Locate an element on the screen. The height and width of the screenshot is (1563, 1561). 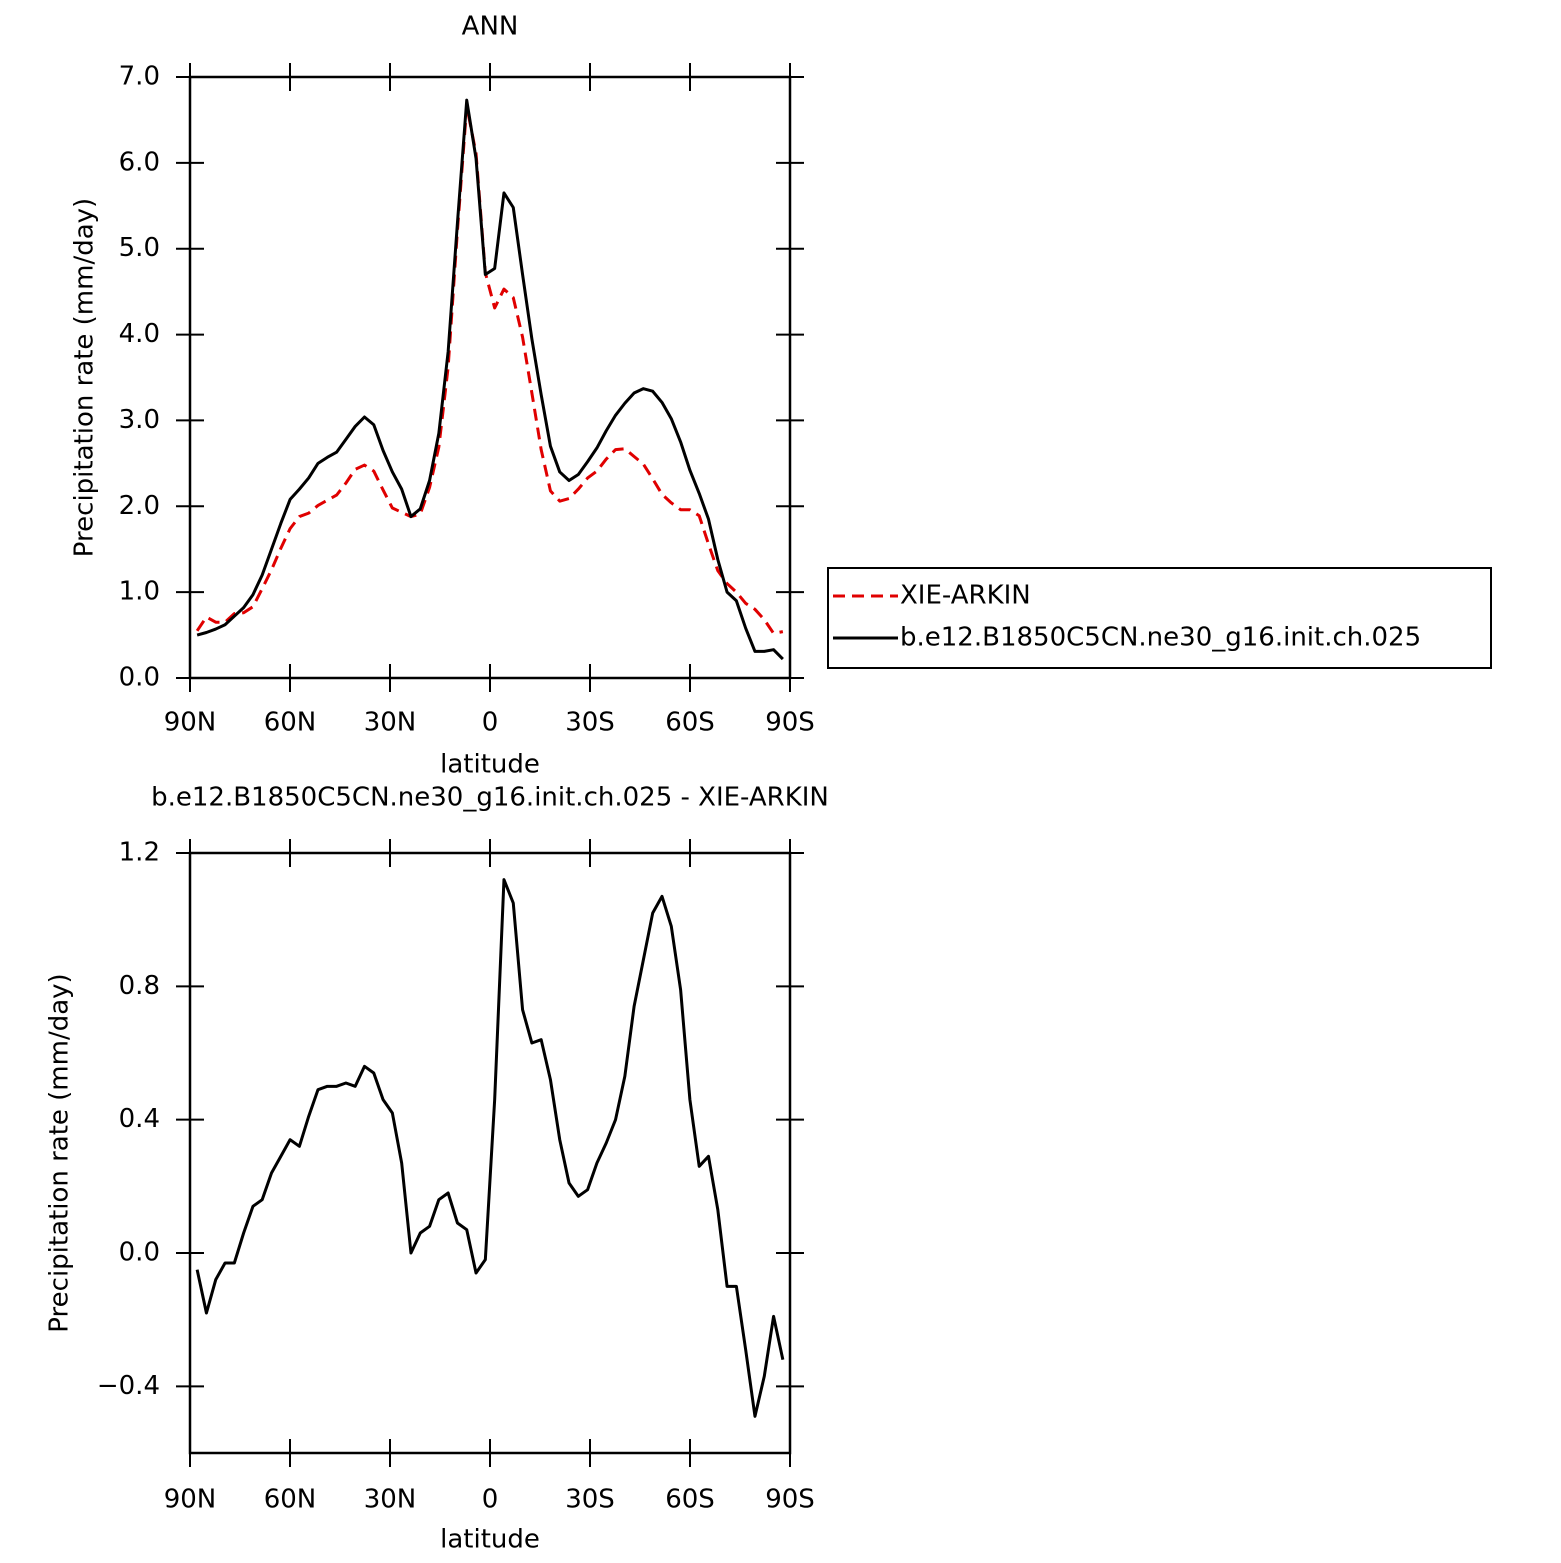
y-tick-label: 6.0 is located at coordinates (139, 162).